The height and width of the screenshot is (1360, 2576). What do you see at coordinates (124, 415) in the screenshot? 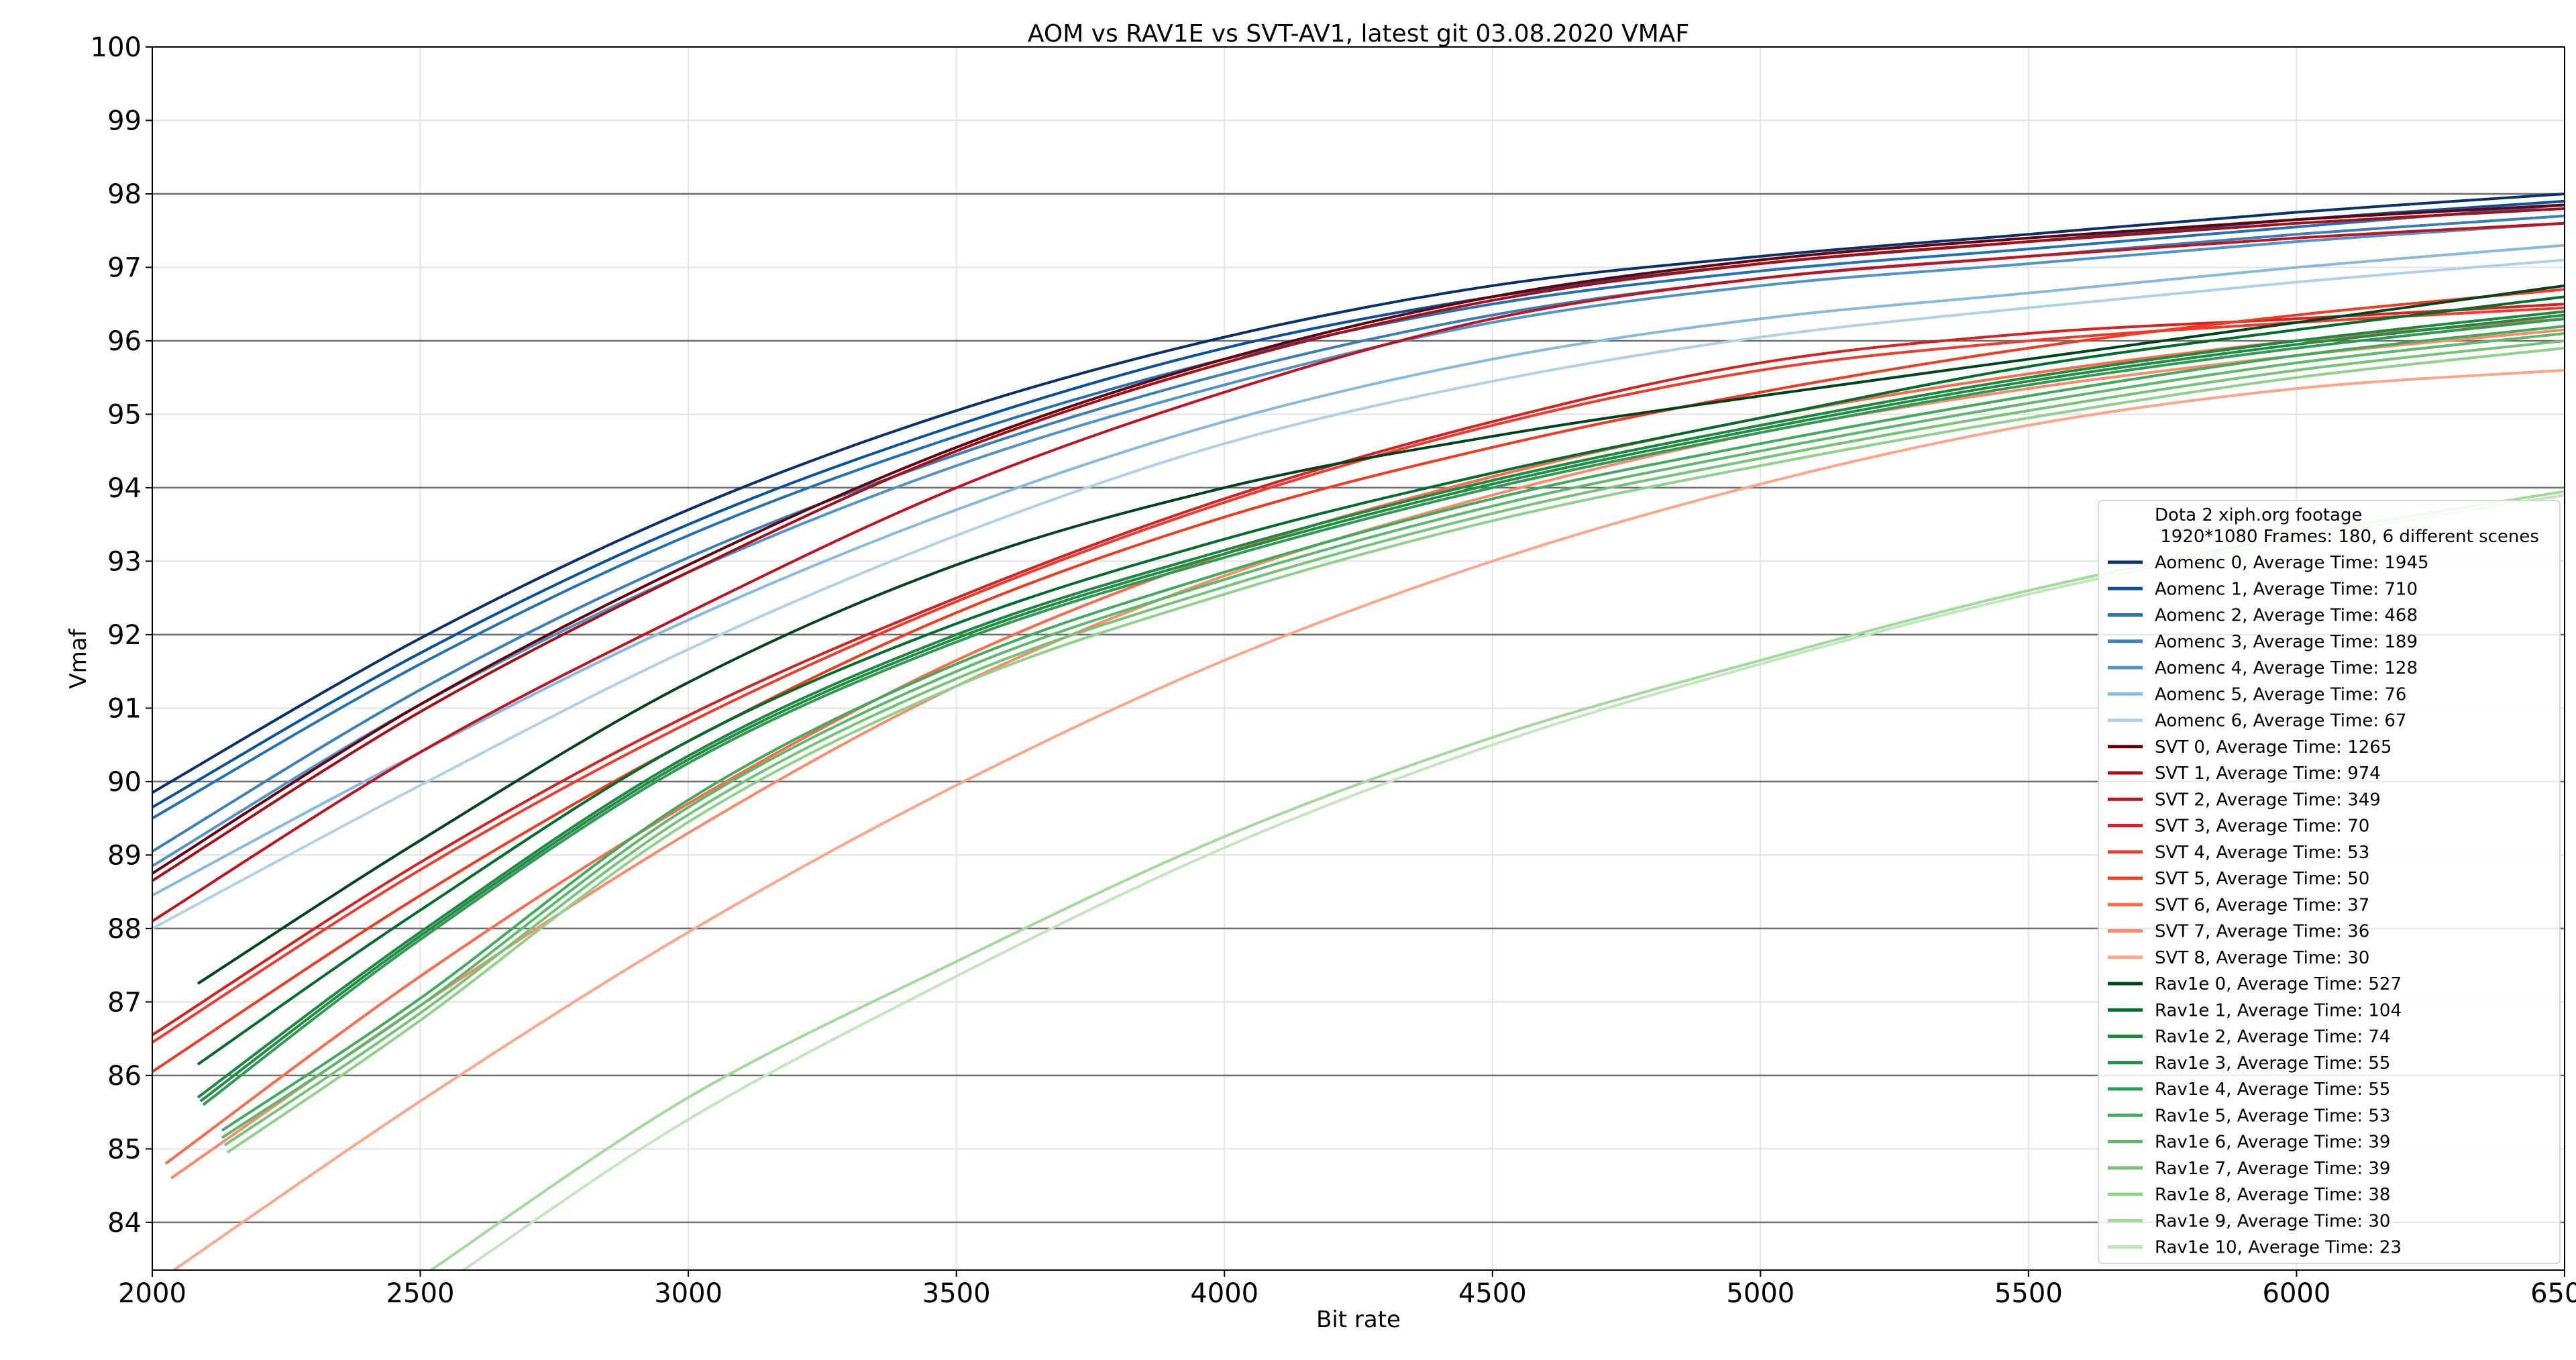
I see `y-tick-label: 95` at bounding box center [124, 415].